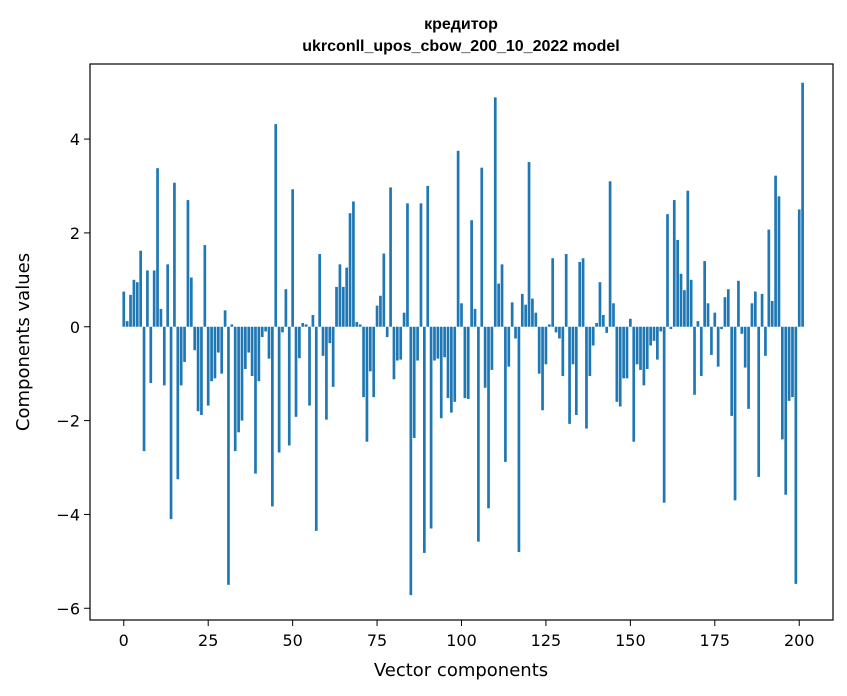 The image size is (847, 696). Describe the element at coordinates (461, 24) in the screenshot. I see `chart-title-line1: кредитор` at that location.